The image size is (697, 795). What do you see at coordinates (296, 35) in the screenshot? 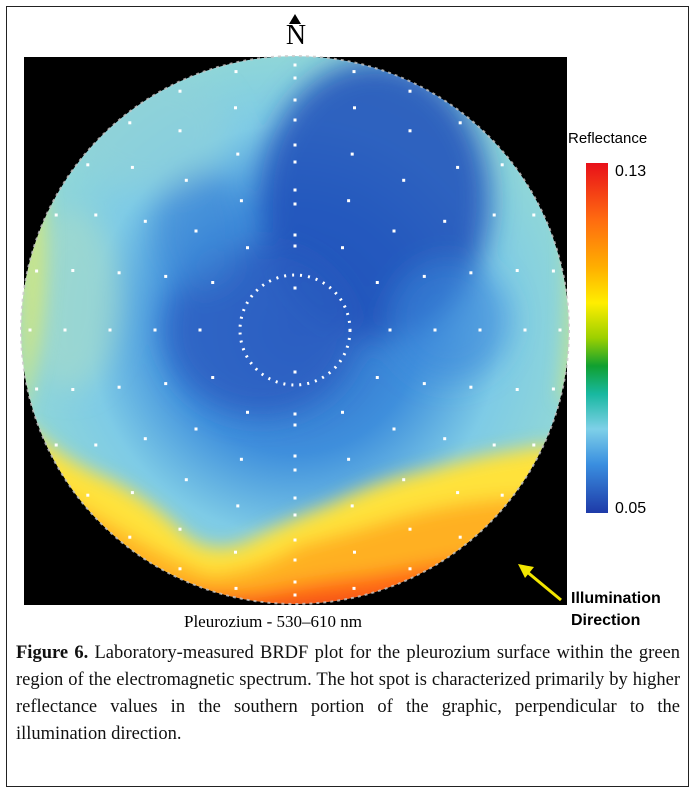
I see `north-label: N` at bounding box center [296, 35].